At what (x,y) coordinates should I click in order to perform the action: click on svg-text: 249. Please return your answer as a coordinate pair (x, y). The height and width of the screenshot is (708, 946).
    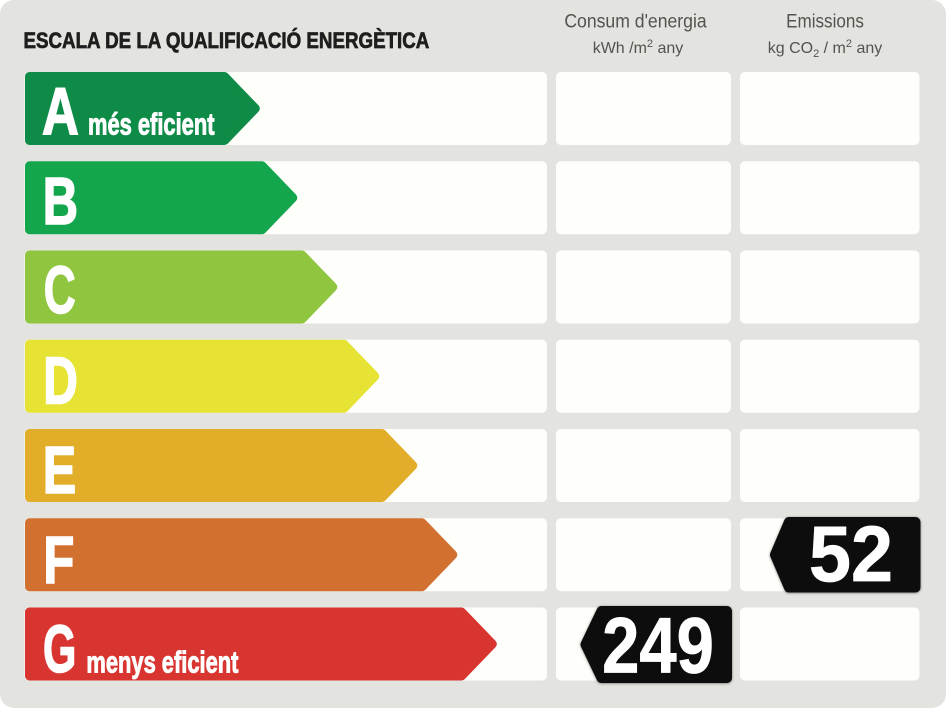
    Looking at the image, I should click on (658, 645).